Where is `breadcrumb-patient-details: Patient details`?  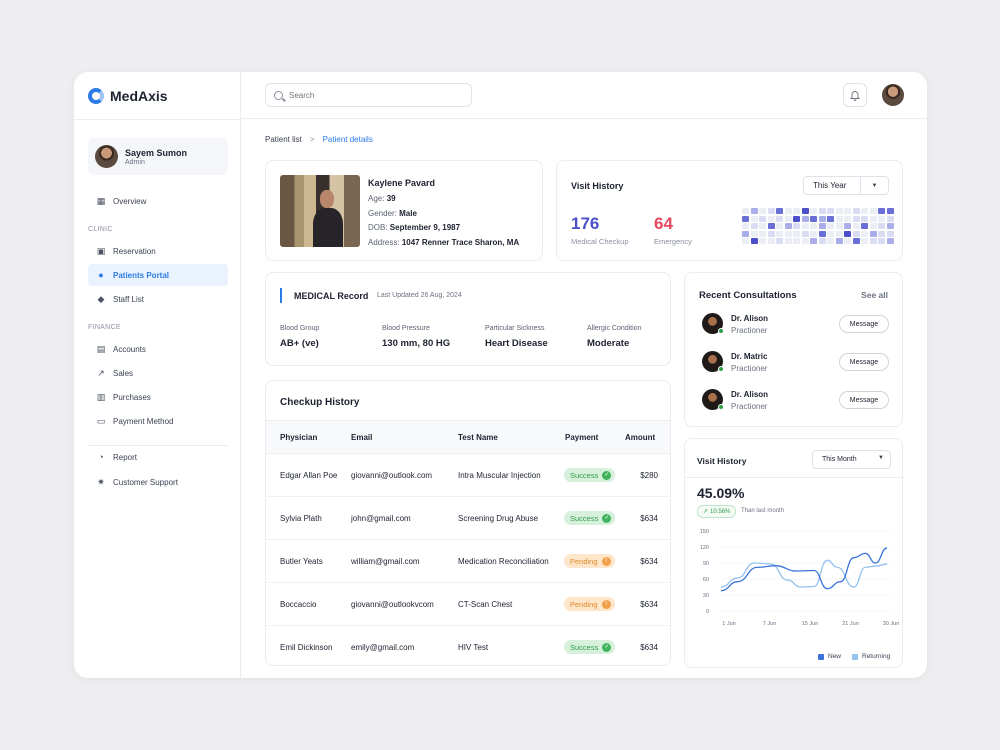 breadcrumb-patient-details: Patient details is located at coordinates (347, 139).